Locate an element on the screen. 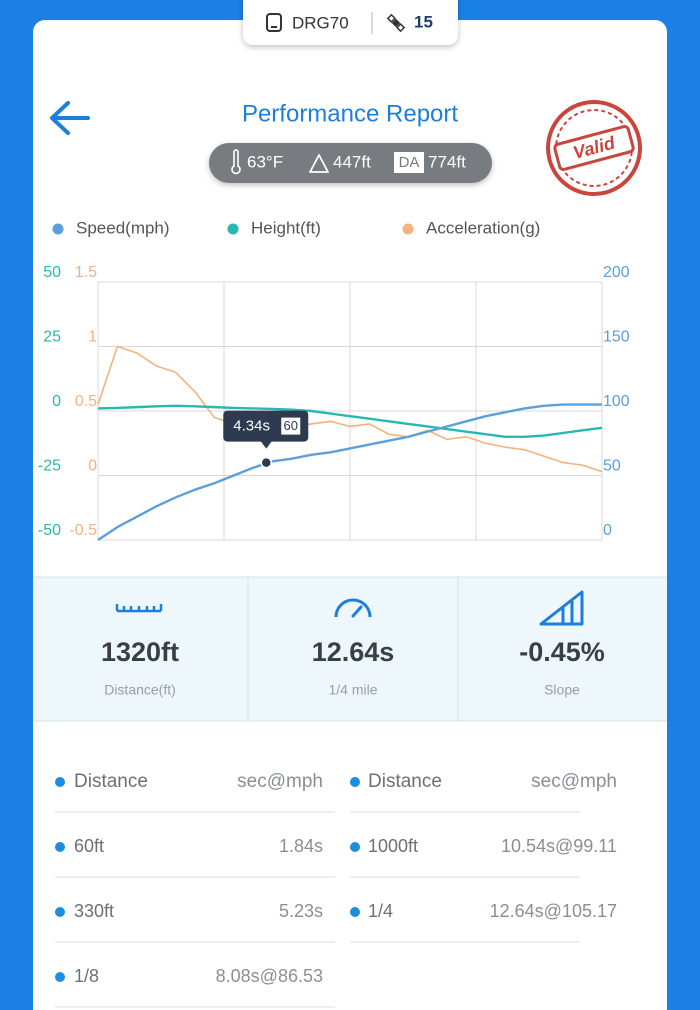  tooltip-time: 4.34s is located at coordinates (251, 426).